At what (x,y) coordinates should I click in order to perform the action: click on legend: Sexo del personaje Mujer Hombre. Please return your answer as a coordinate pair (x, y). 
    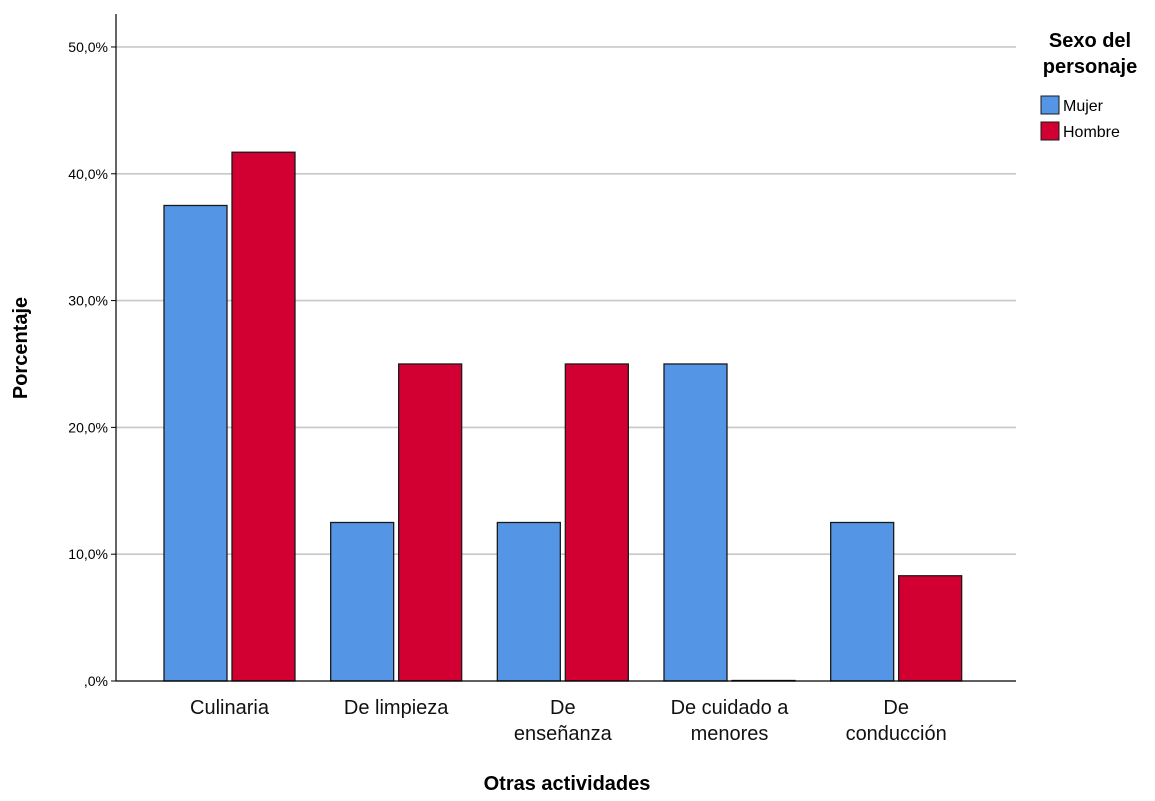
    Looking at the image, I should click on (1088, 85).